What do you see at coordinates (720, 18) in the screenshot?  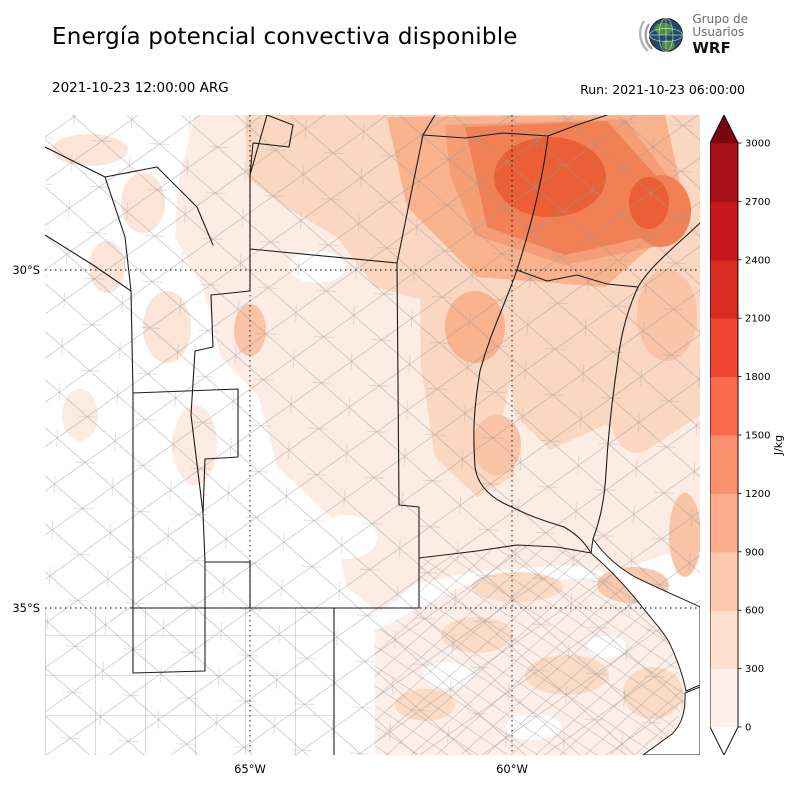 I see `logo-line-1: Grupo de` at bounding box center [720, 18].